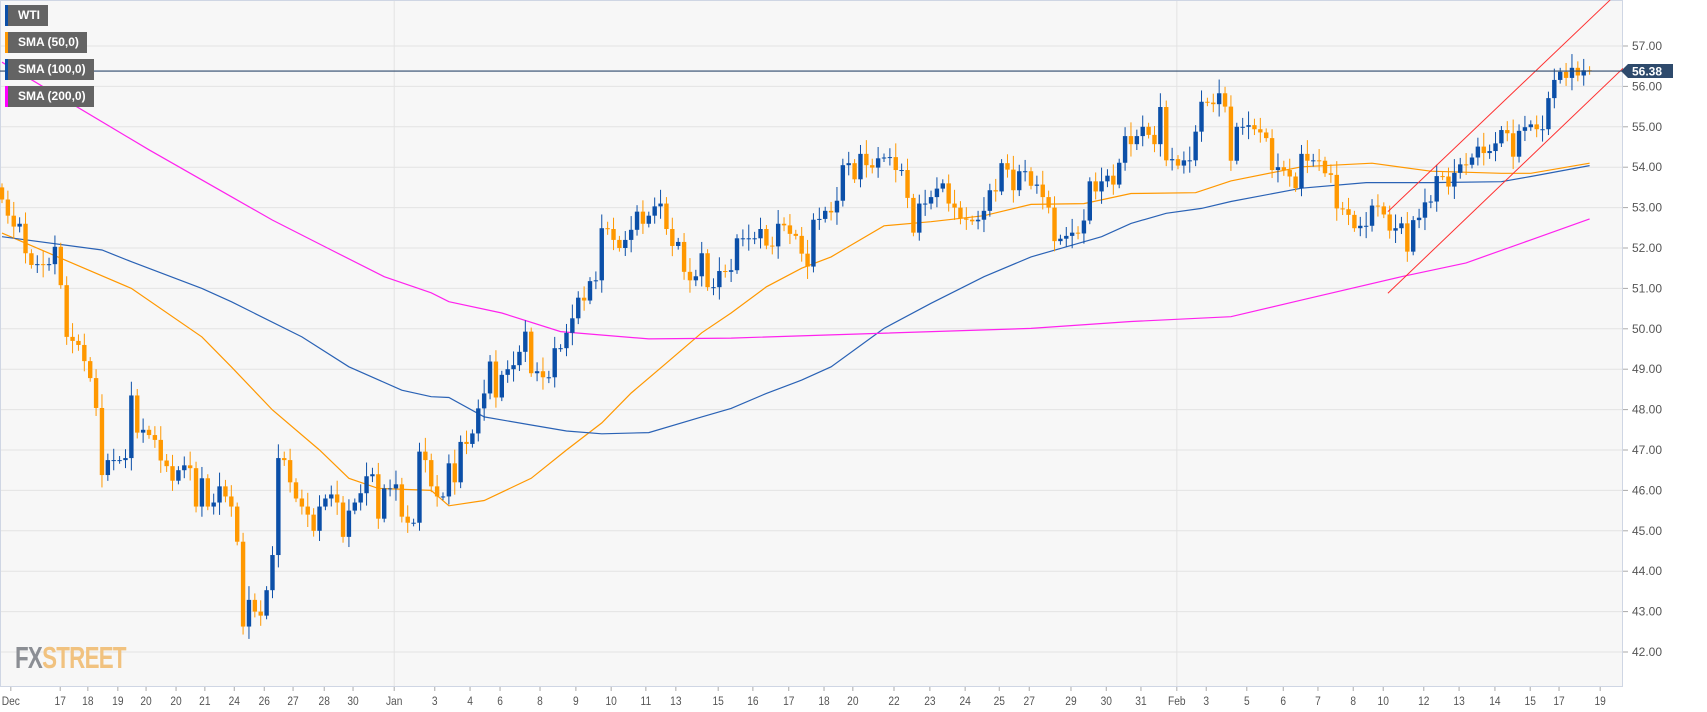  Describe the element at coordinates (675, 701) in the screenshot. I see `x-tick-label: 13` at that location.